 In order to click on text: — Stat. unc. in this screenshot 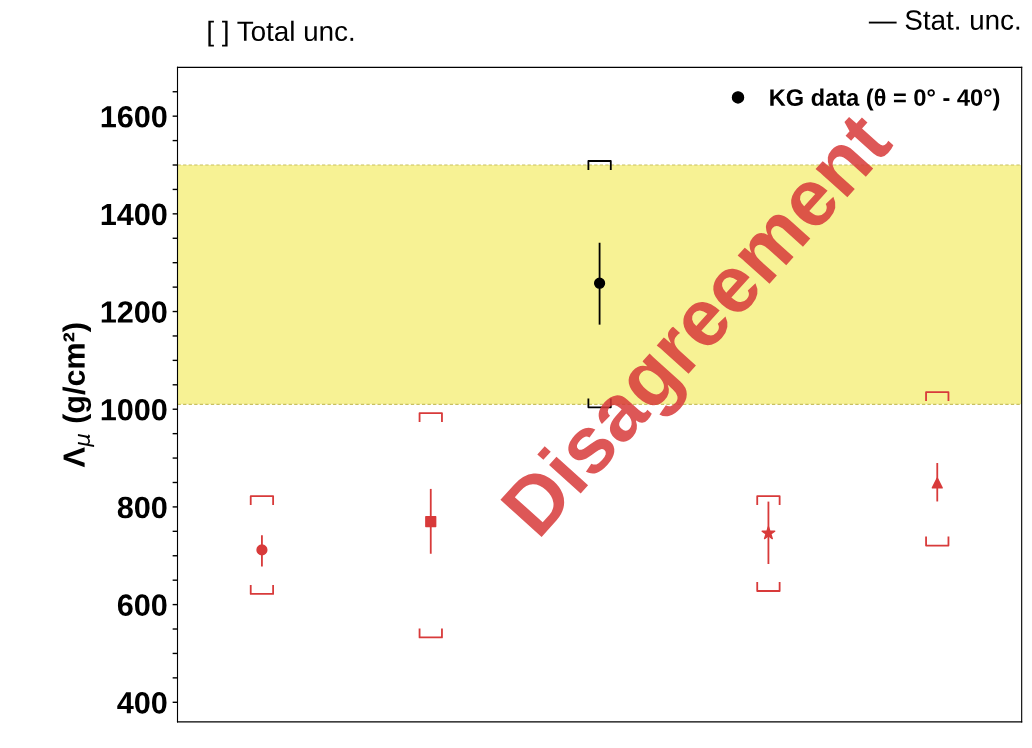, I will do `click(944, 20)`.